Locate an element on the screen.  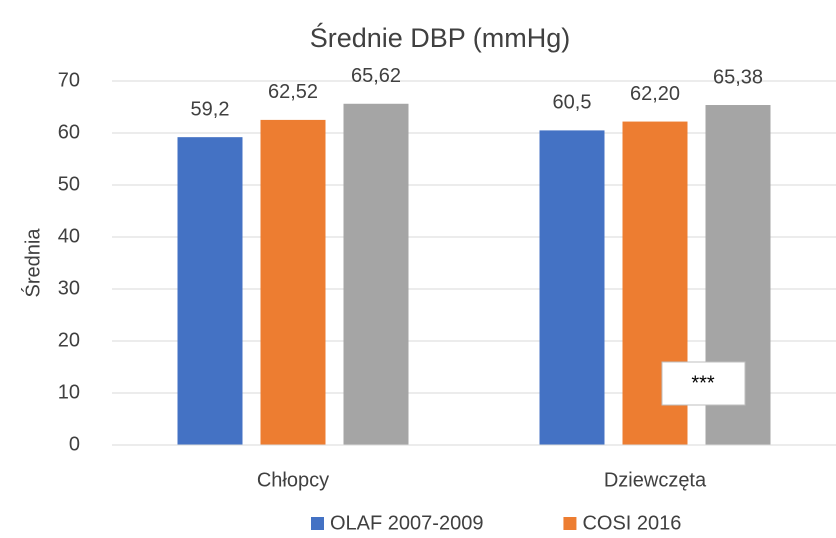
annotation: *** is located at coordinates (703, 383).